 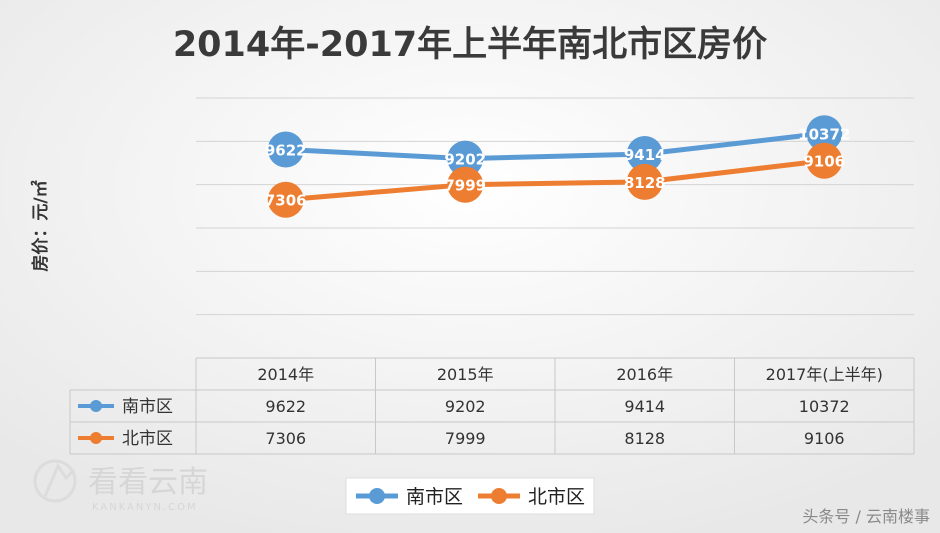 I want to click on watermark-logo: 看看云南 KANKANYN.COM, so click(x=120, y=486).